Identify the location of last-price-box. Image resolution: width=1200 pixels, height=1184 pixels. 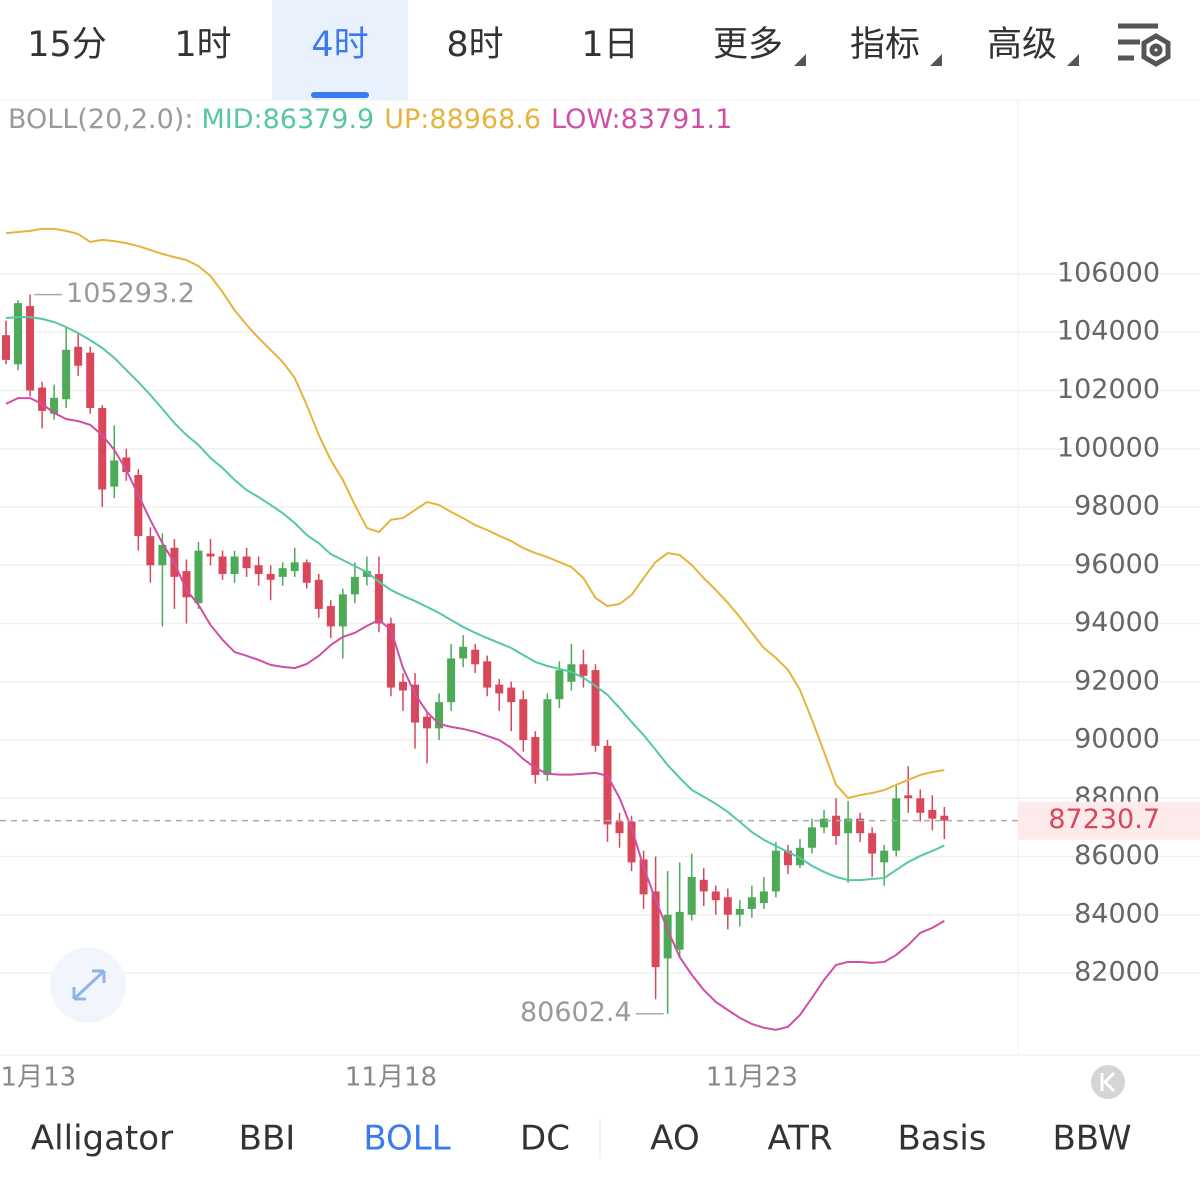
(1109, 820).